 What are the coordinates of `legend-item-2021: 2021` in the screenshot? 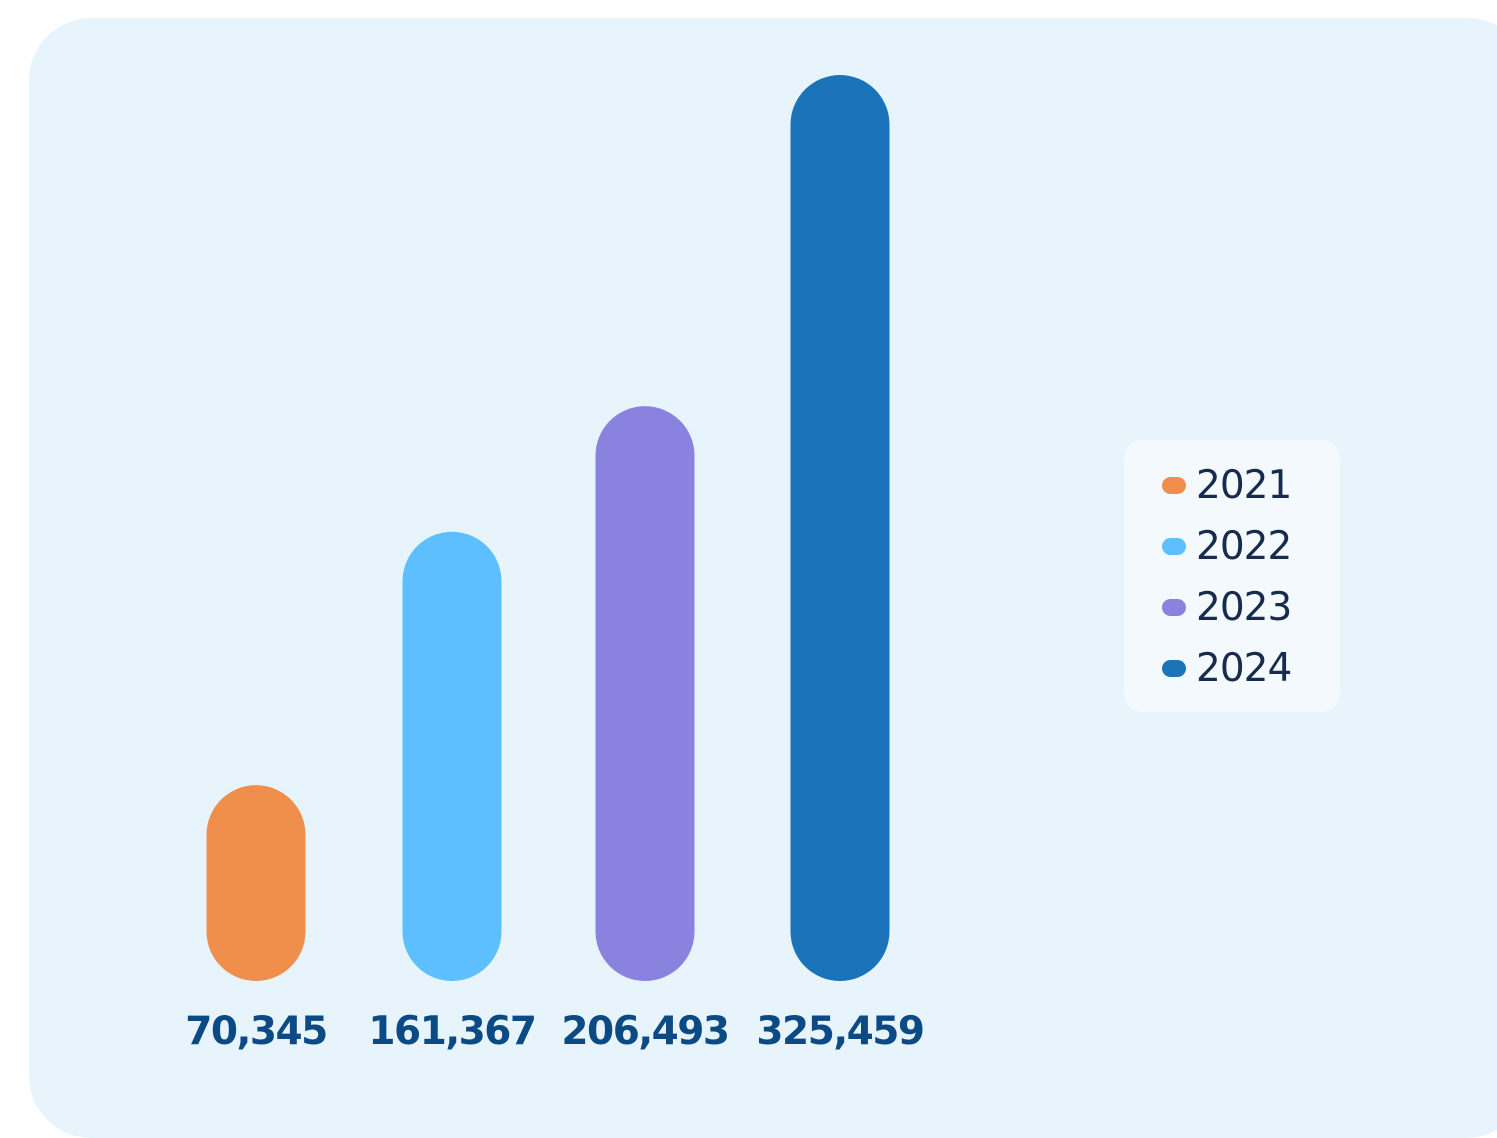 It's located at (1227, 485).